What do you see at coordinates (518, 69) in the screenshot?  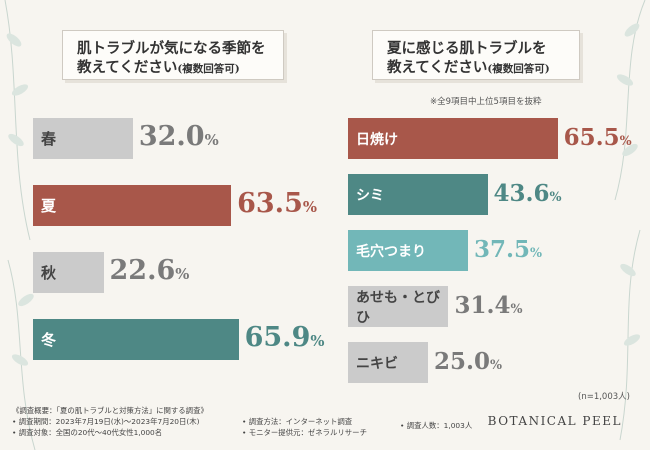 I see `right-question-note: (複数回答可)` at bounding box center [518, 69].